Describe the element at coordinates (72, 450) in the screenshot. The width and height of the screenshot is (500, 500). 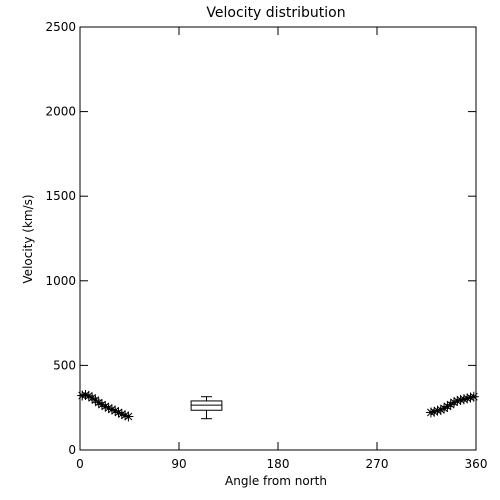
I see `y-tick-label: 0` at that location.